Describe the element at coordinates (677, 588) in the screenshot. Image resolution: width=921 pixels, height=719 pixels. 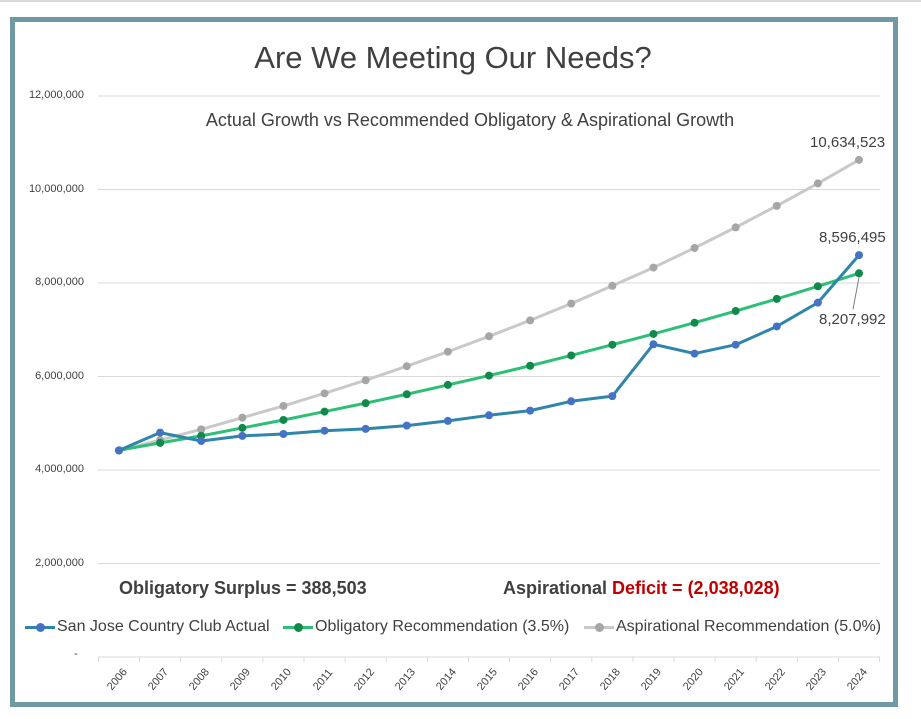
I see `deficit-equals: =` at that location.